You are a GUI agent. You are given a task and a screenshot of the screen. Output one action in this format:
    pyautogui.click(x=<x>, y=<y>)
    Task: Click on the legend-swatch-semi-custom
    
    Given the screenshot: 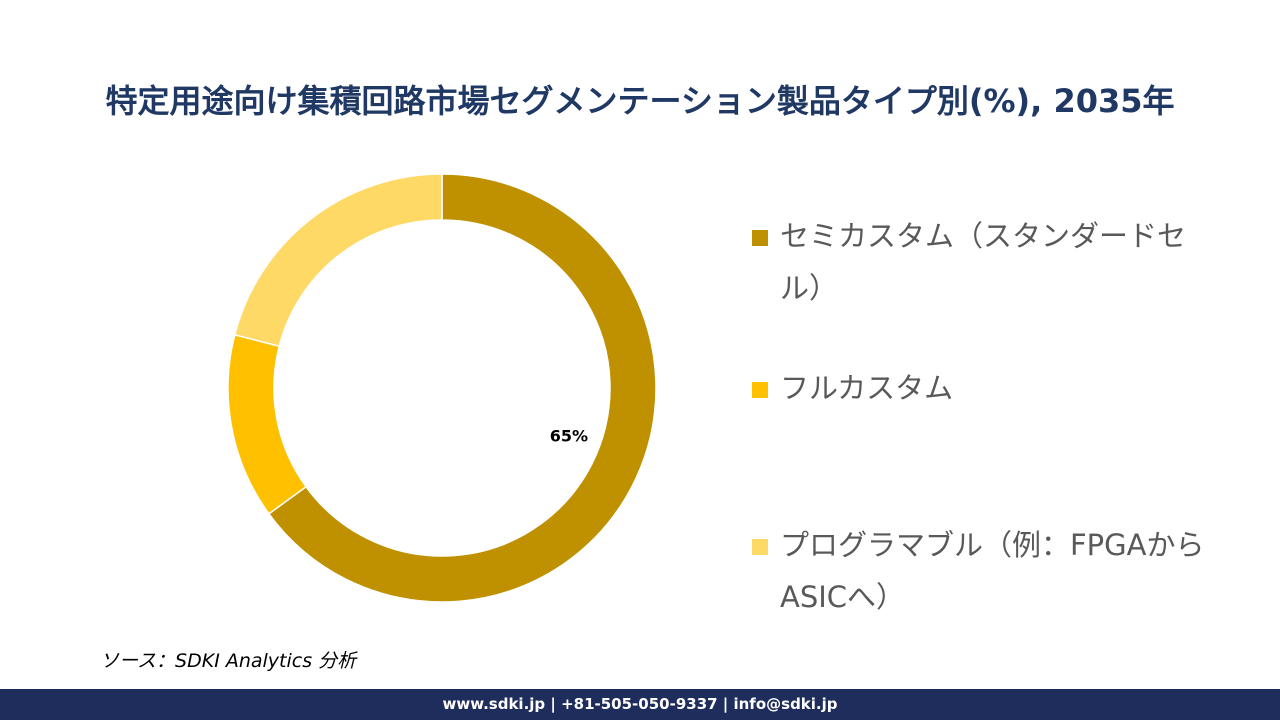 What is the action you would take?
    pyautogui.click(x=760, y=238)
    